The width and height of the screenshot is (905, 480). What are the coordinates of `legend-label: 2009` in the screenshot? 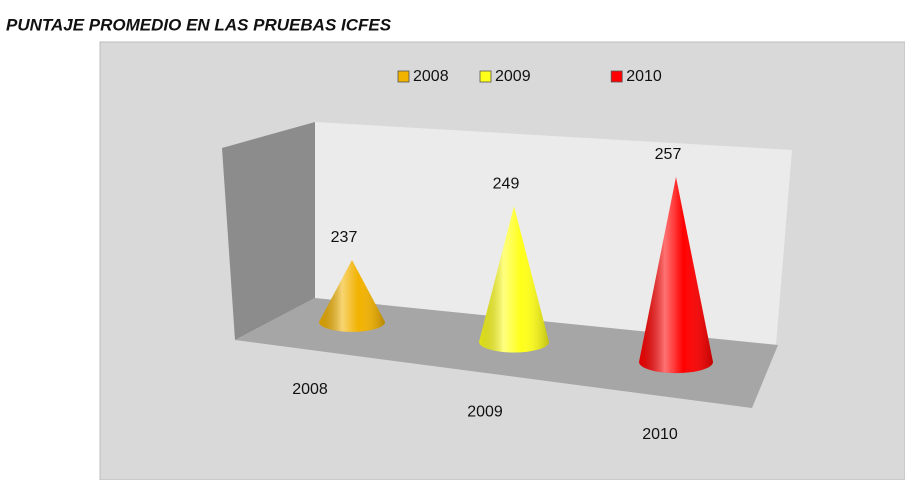 It's located at (513, 76).